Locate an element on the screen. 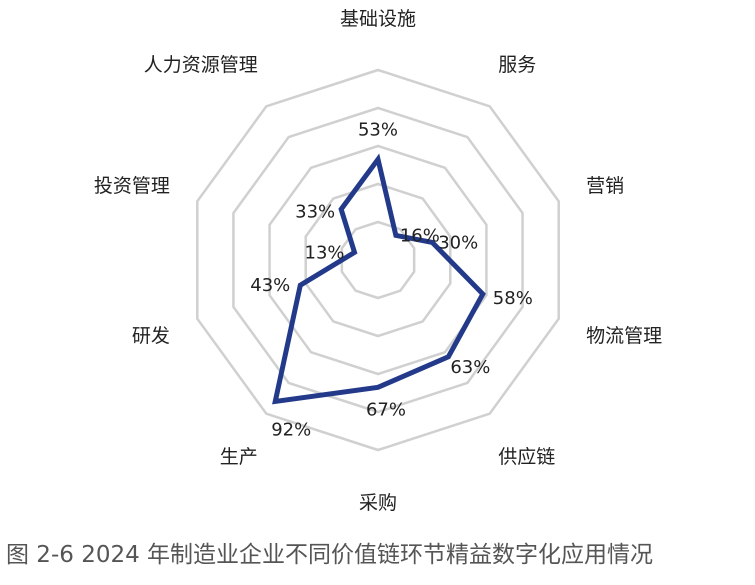 Image resolution: width=755 pixels, height=585 pixels. value-label: 92% is located at coordinates (291, 429).